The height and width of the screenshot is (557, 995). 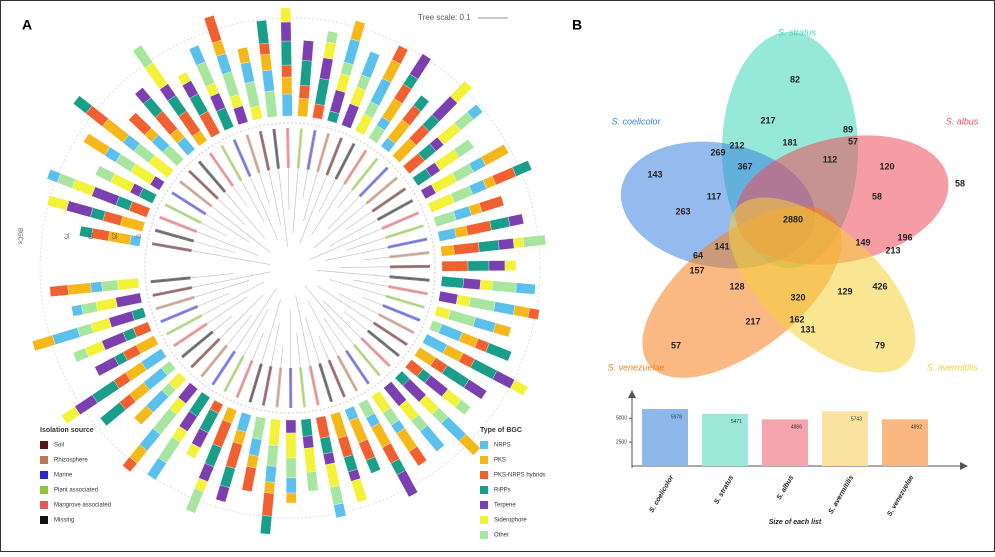 I want to click on venn-count: 79, so click(x=880, y=345).